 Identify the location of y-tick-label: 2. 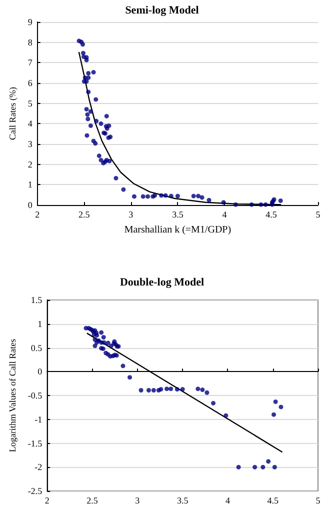
(30, 164).